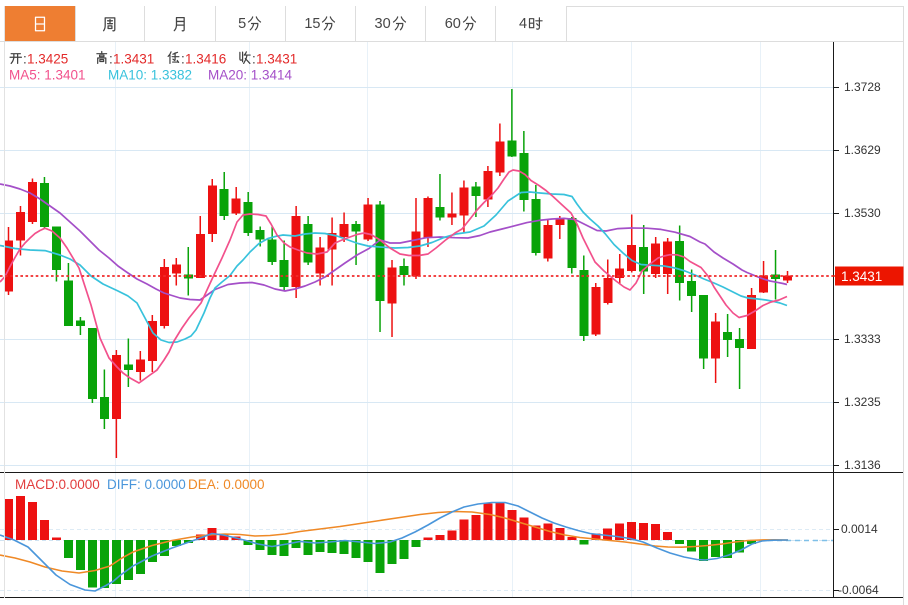 This screenshot has height=605, width=908. What do you see at coordinates (862, 150) in the screenshot?
I see `svg-text: 1.3629` at bounding box center [862, 150].